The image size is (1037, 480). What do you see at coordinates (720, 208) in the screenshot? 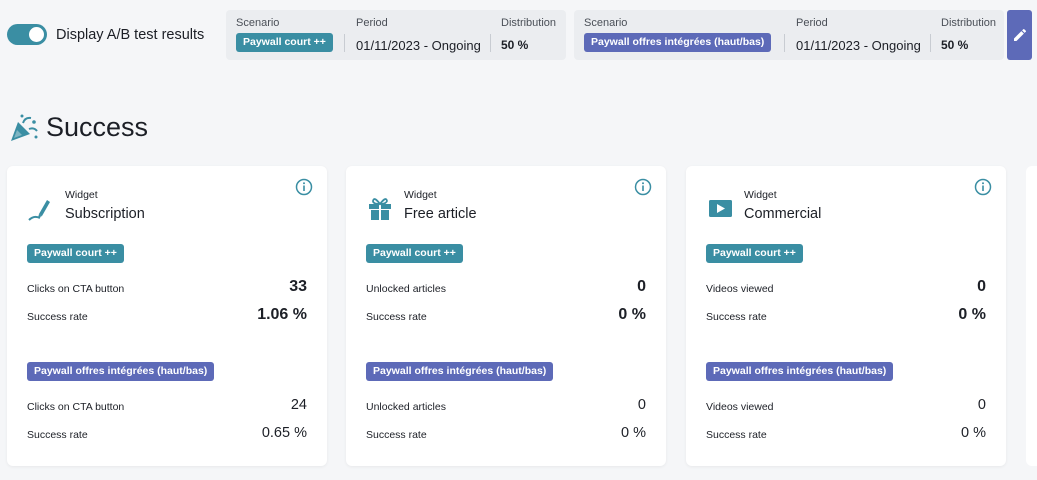
I see `video-play-icon` at bounding box center [720, 208].